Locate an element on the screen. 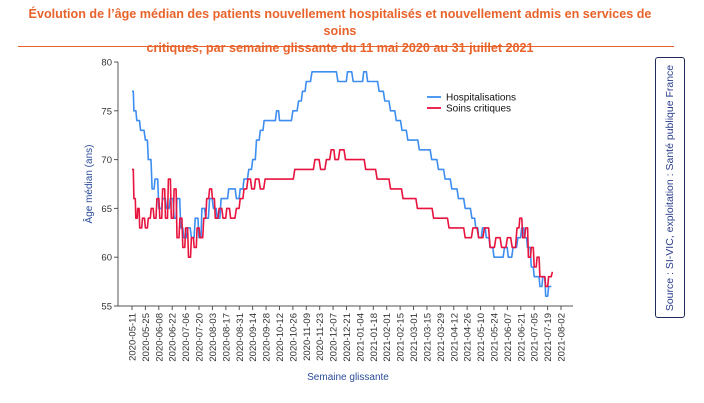  x-tick-label: 2021-08-02 is located at coordinates (562, 337).